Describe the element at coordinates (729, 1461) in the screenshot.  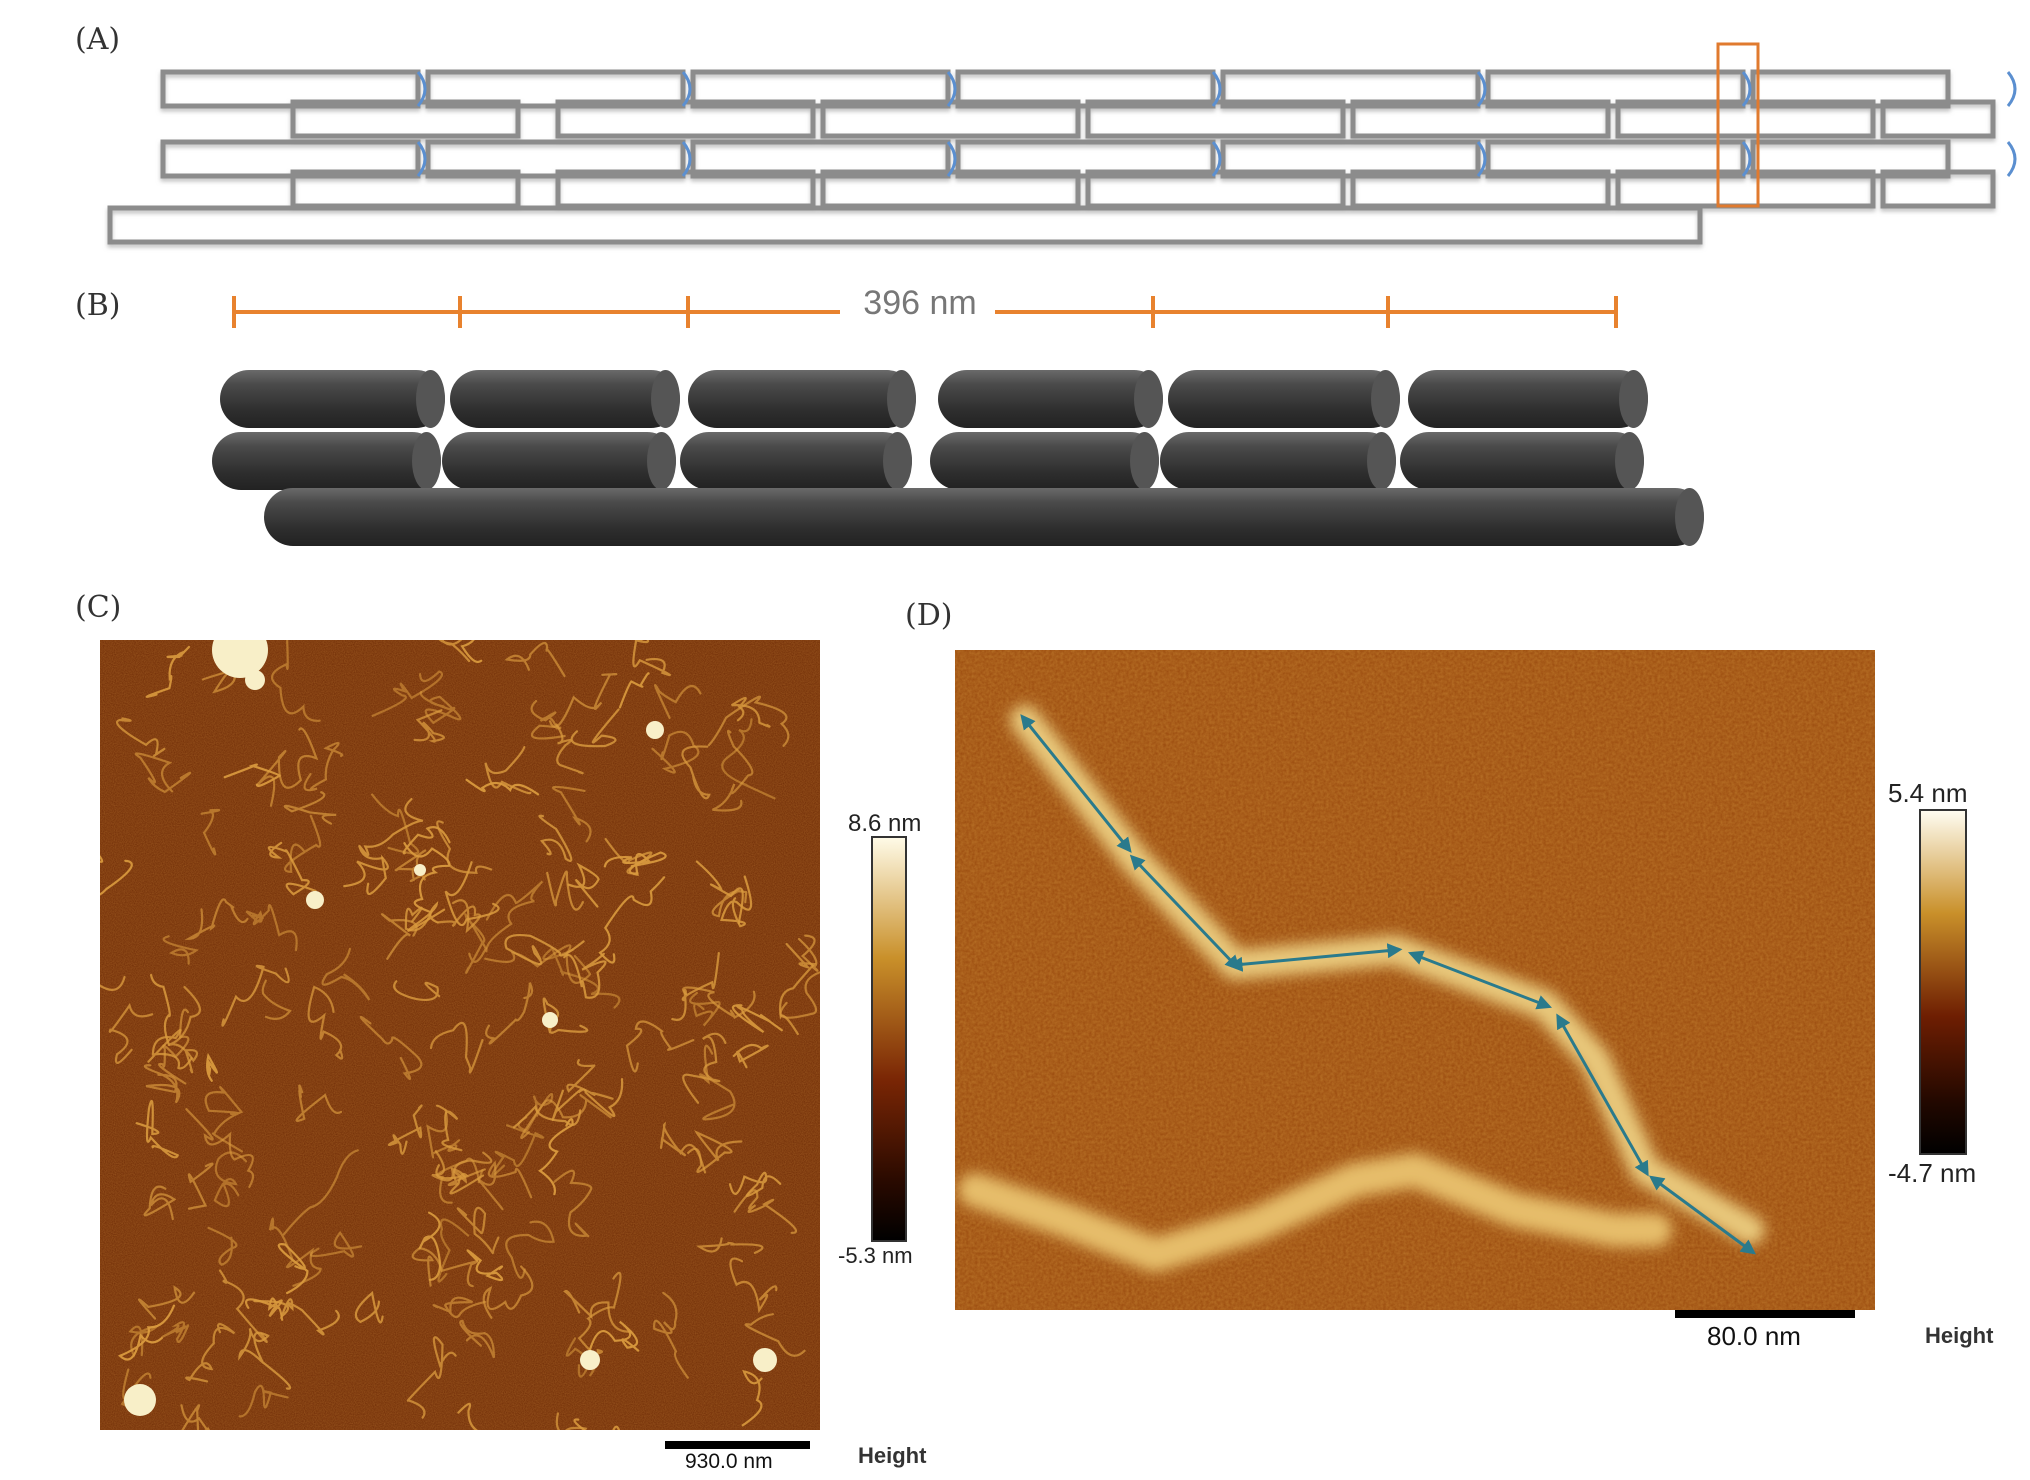
I see `scalebar-c-label: 930.0 nm` at that location.